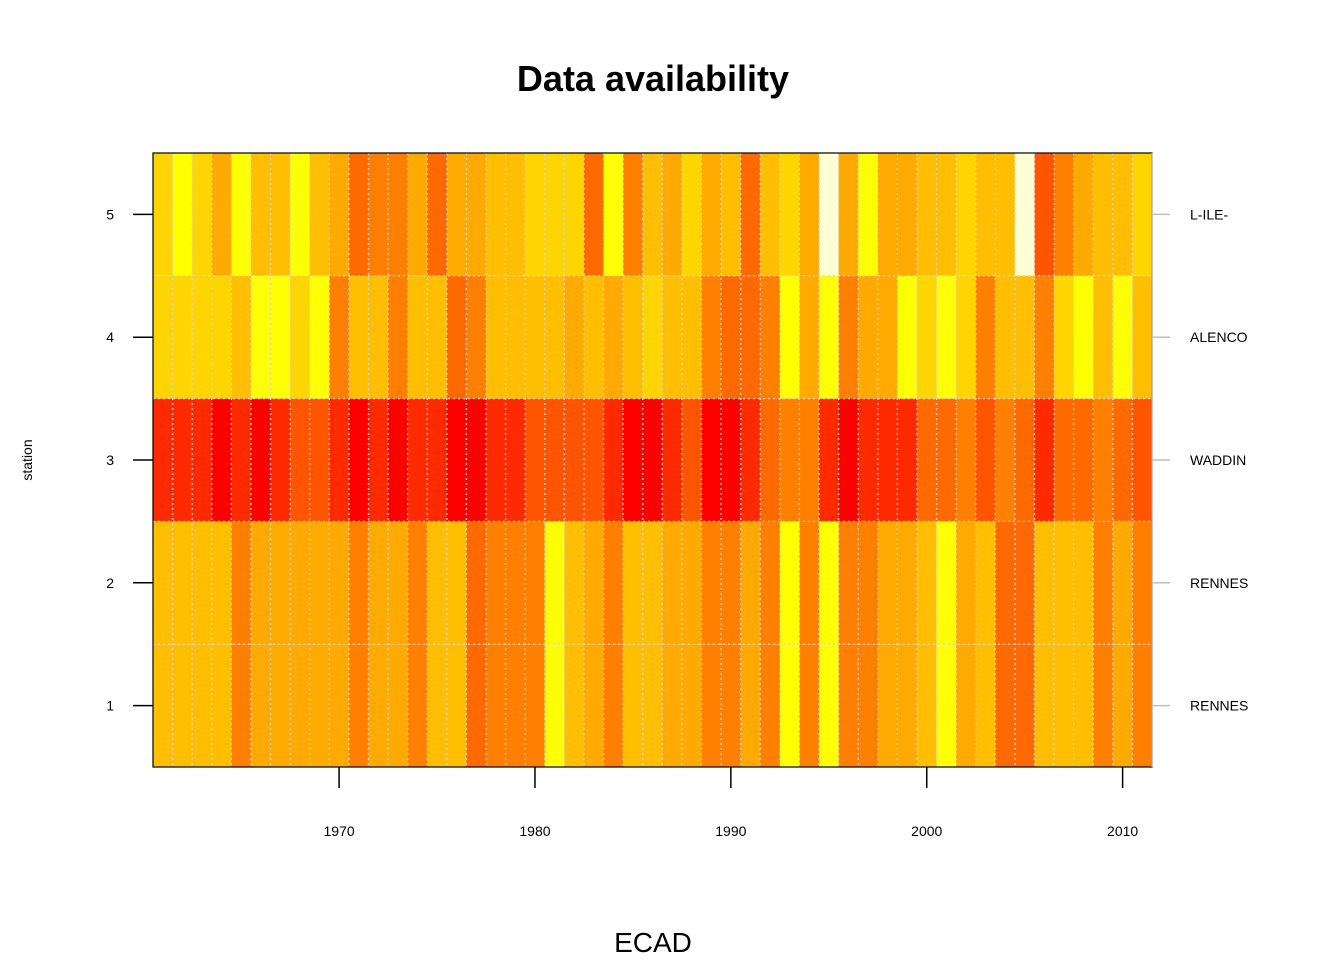 This screenshot has height=960, width=1344. Describe the element at coordinates (221, 460) in the screenshot. I see `cell-s3-1964` at that location.